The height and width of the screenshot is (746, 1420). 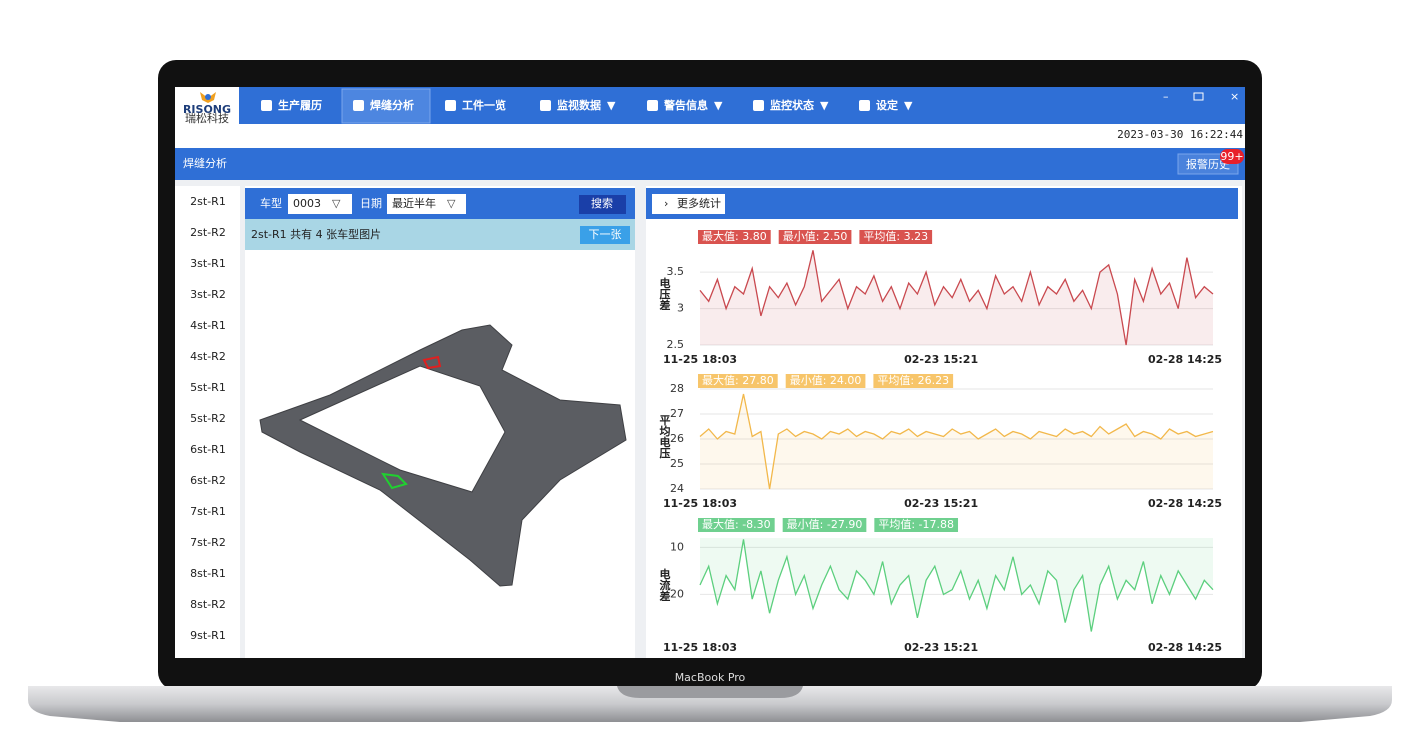 I want to click on search-button, so click(x=602, y=204).